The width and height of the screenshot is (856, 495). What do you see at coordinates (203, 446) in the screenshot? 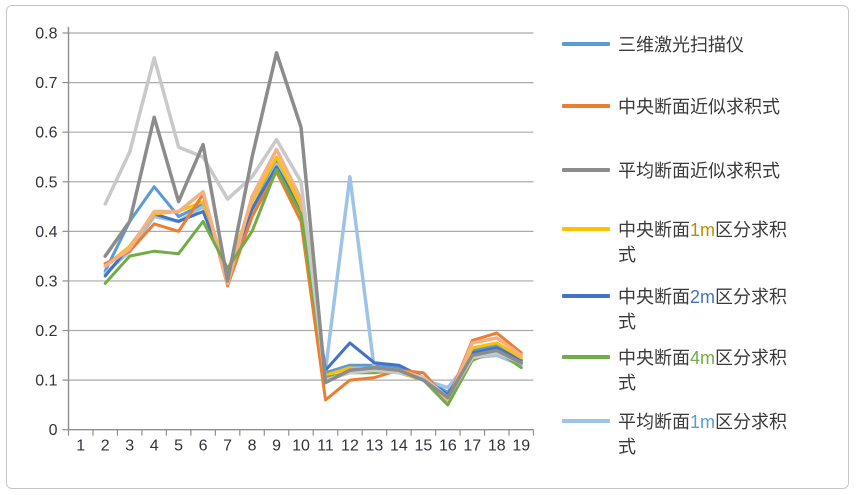
I see `x-tick-label: 6` at bounding box center [203, 446].